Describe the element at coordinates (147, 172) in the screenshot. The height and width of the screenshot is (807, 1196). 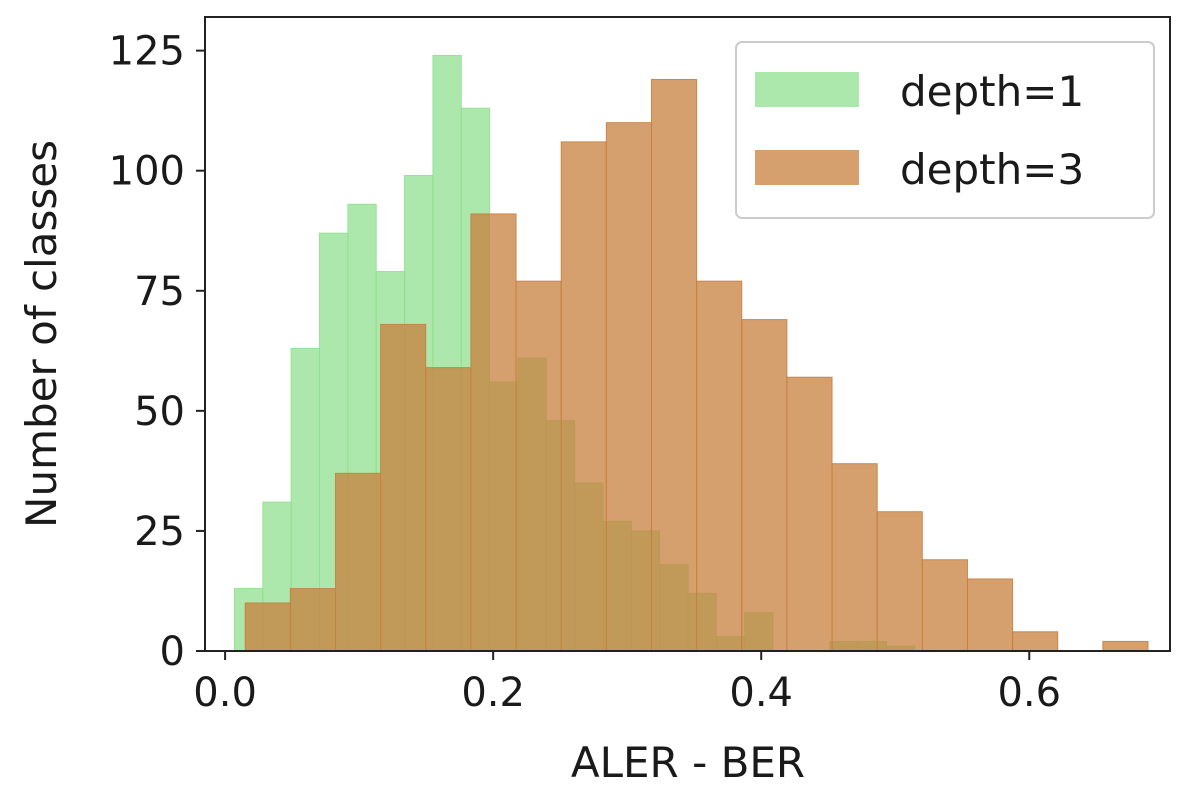
I see `y-tick-label: 100` at that location.